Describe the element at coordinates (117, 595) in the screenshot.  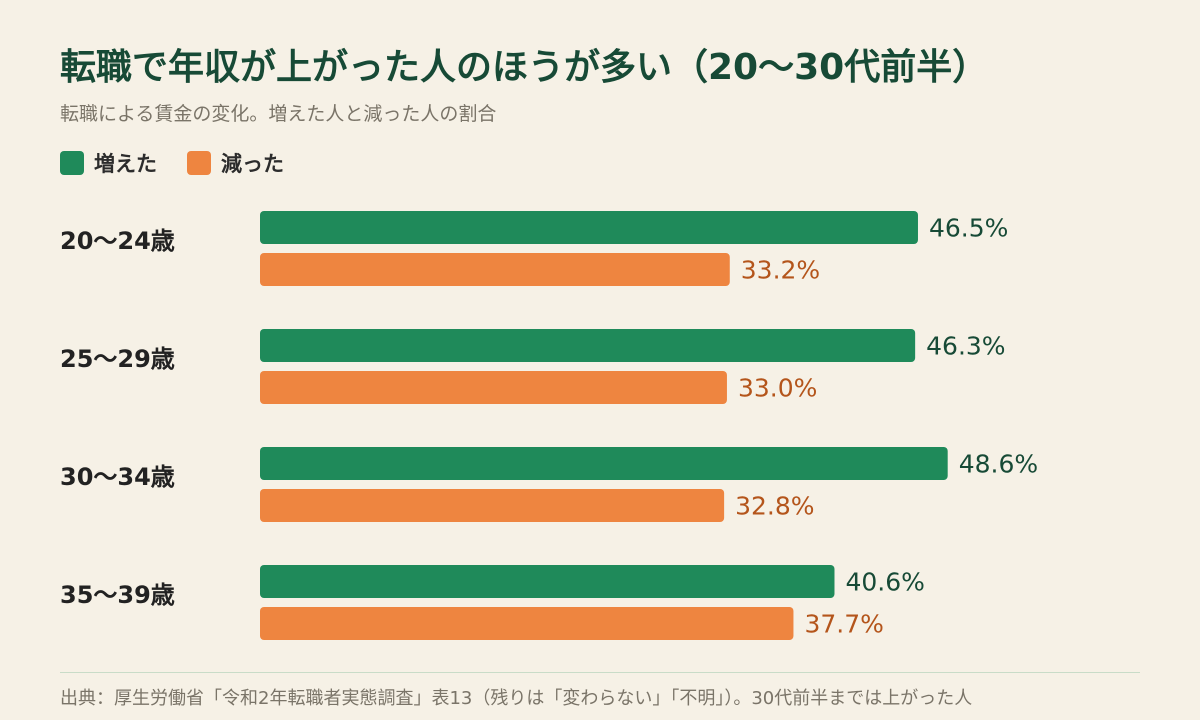
I see `category-label: 35〜39歳` at that location.